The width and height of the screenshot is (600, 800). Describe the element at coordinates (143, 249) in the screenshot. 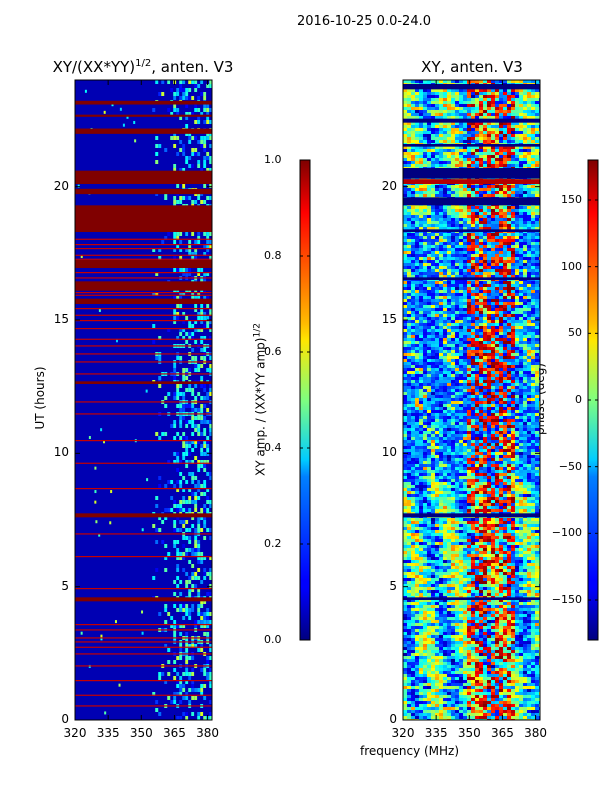

I see `left-thin-line` at that location.